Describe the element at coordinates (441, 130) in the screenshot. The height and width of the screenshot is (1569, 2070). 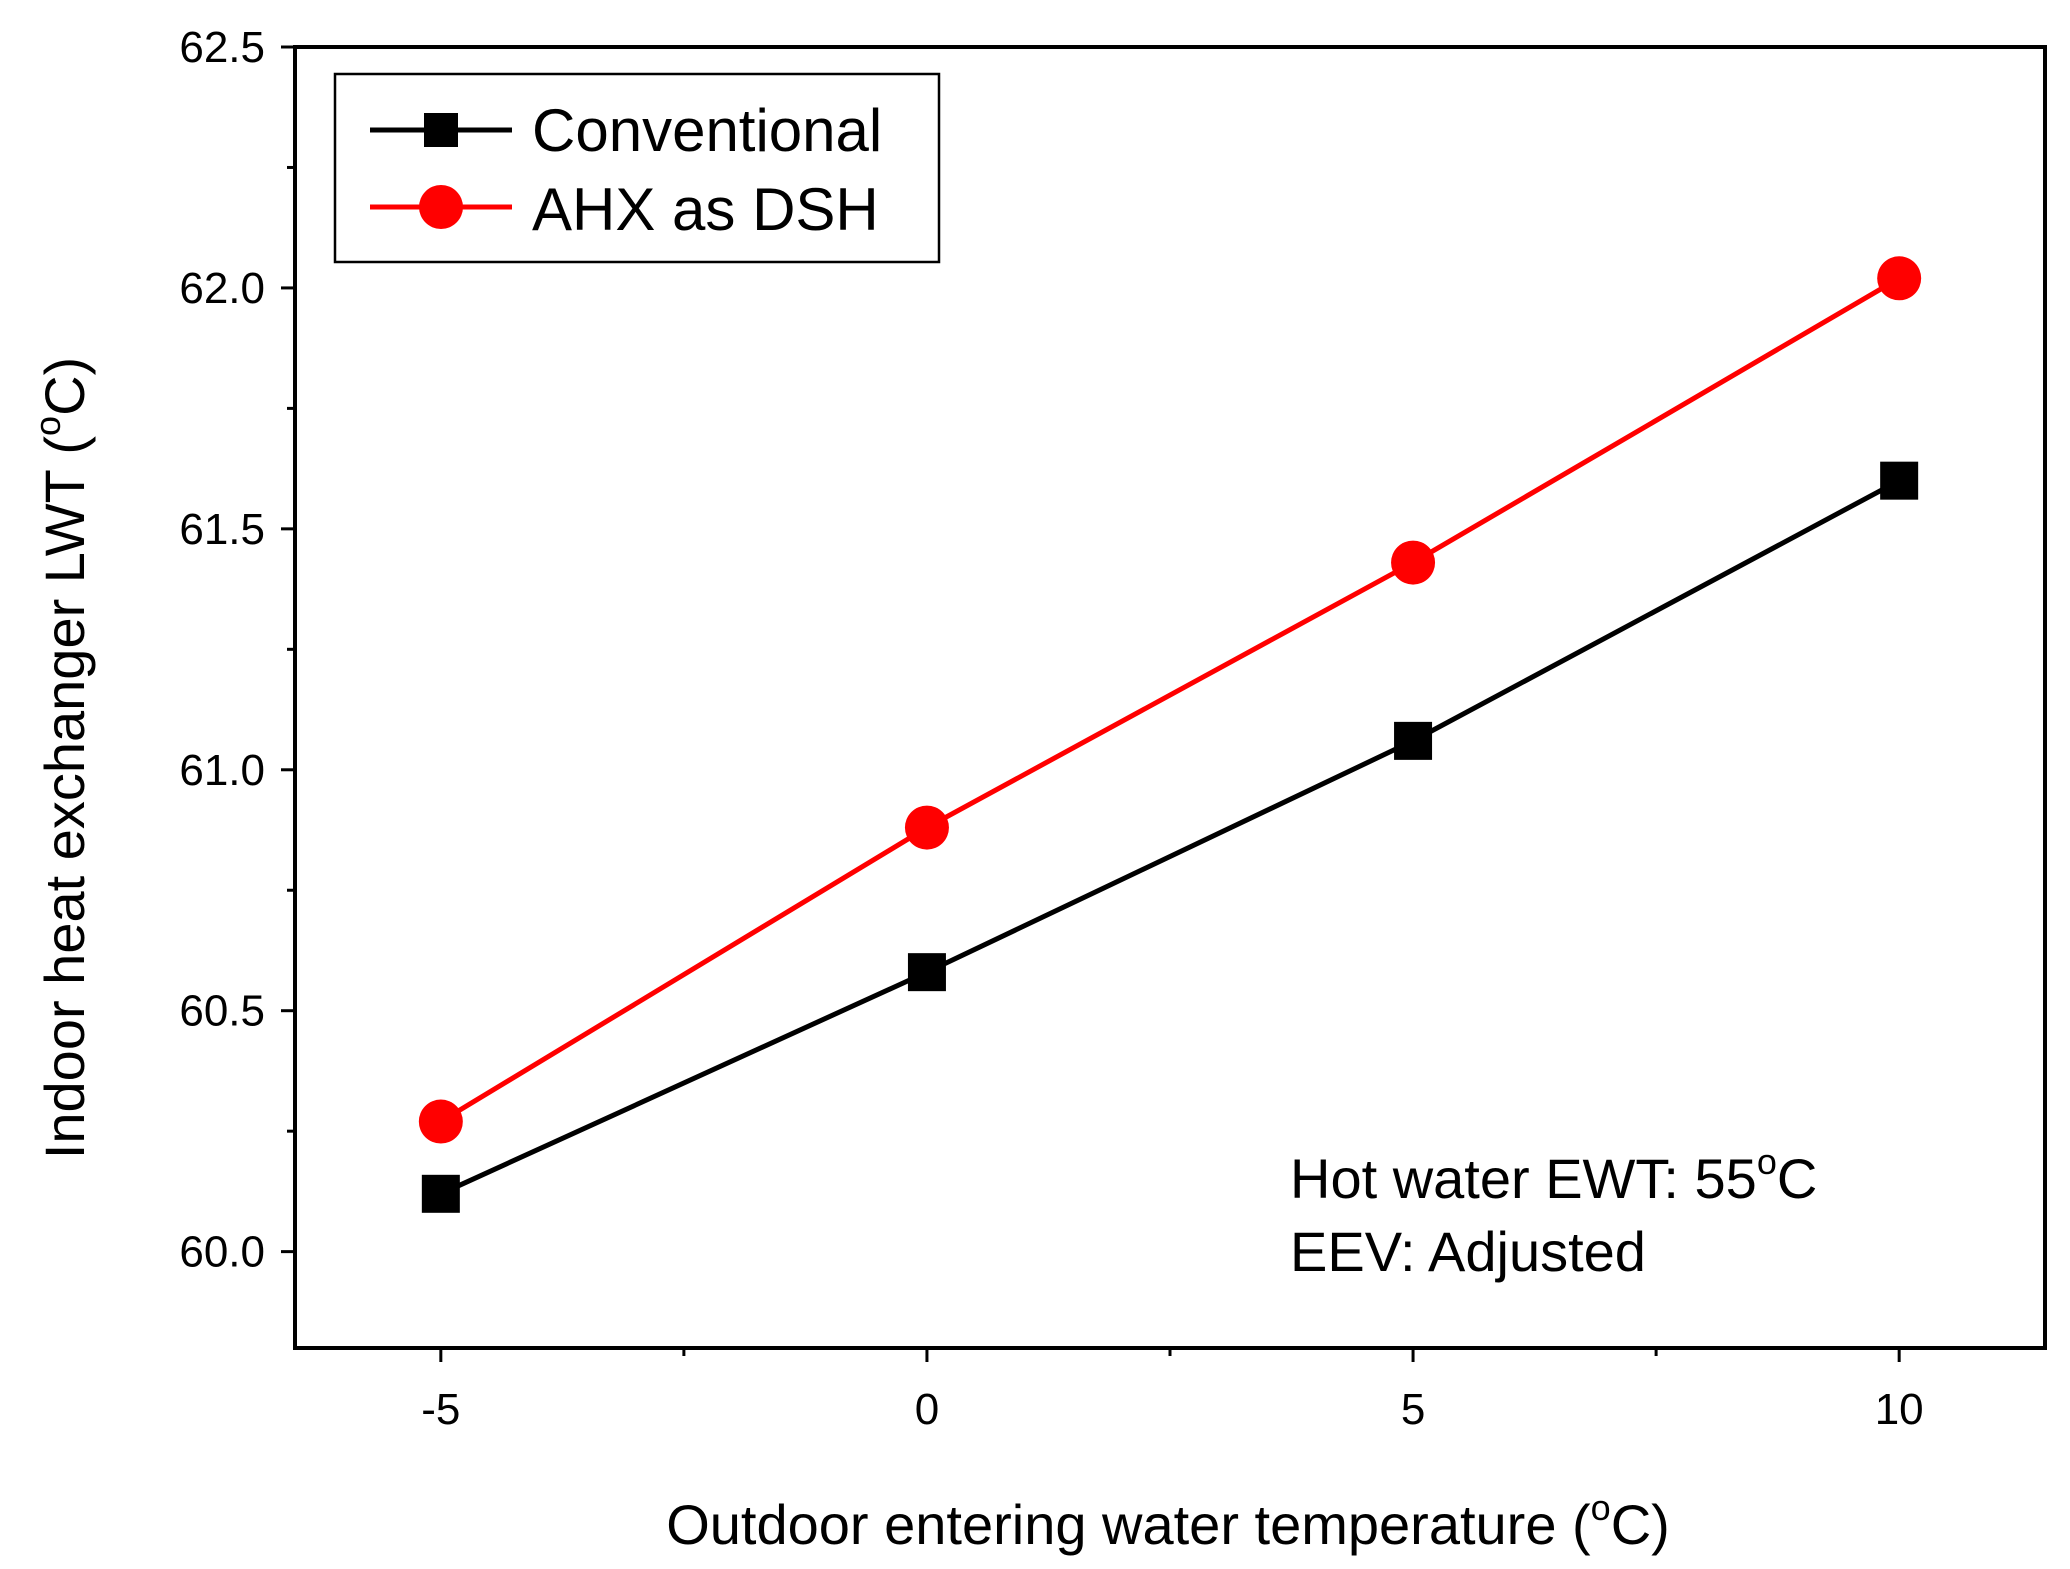
I see `legend-marker-conventional` at that location.